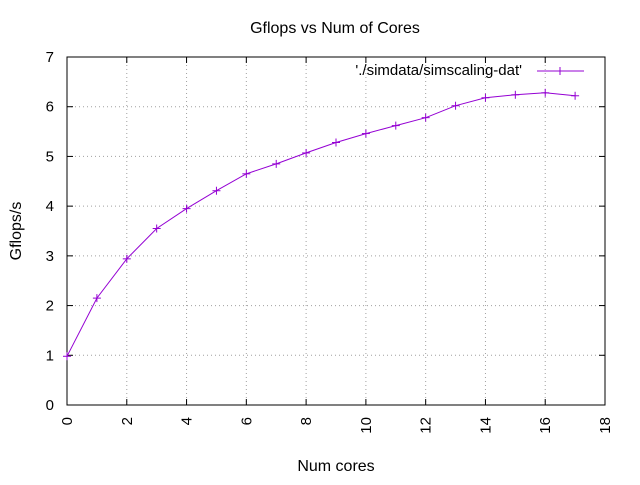 The width and height of the screenshot is (640, 485). I want to click on y-tick-label: 3, so click(50, 256).